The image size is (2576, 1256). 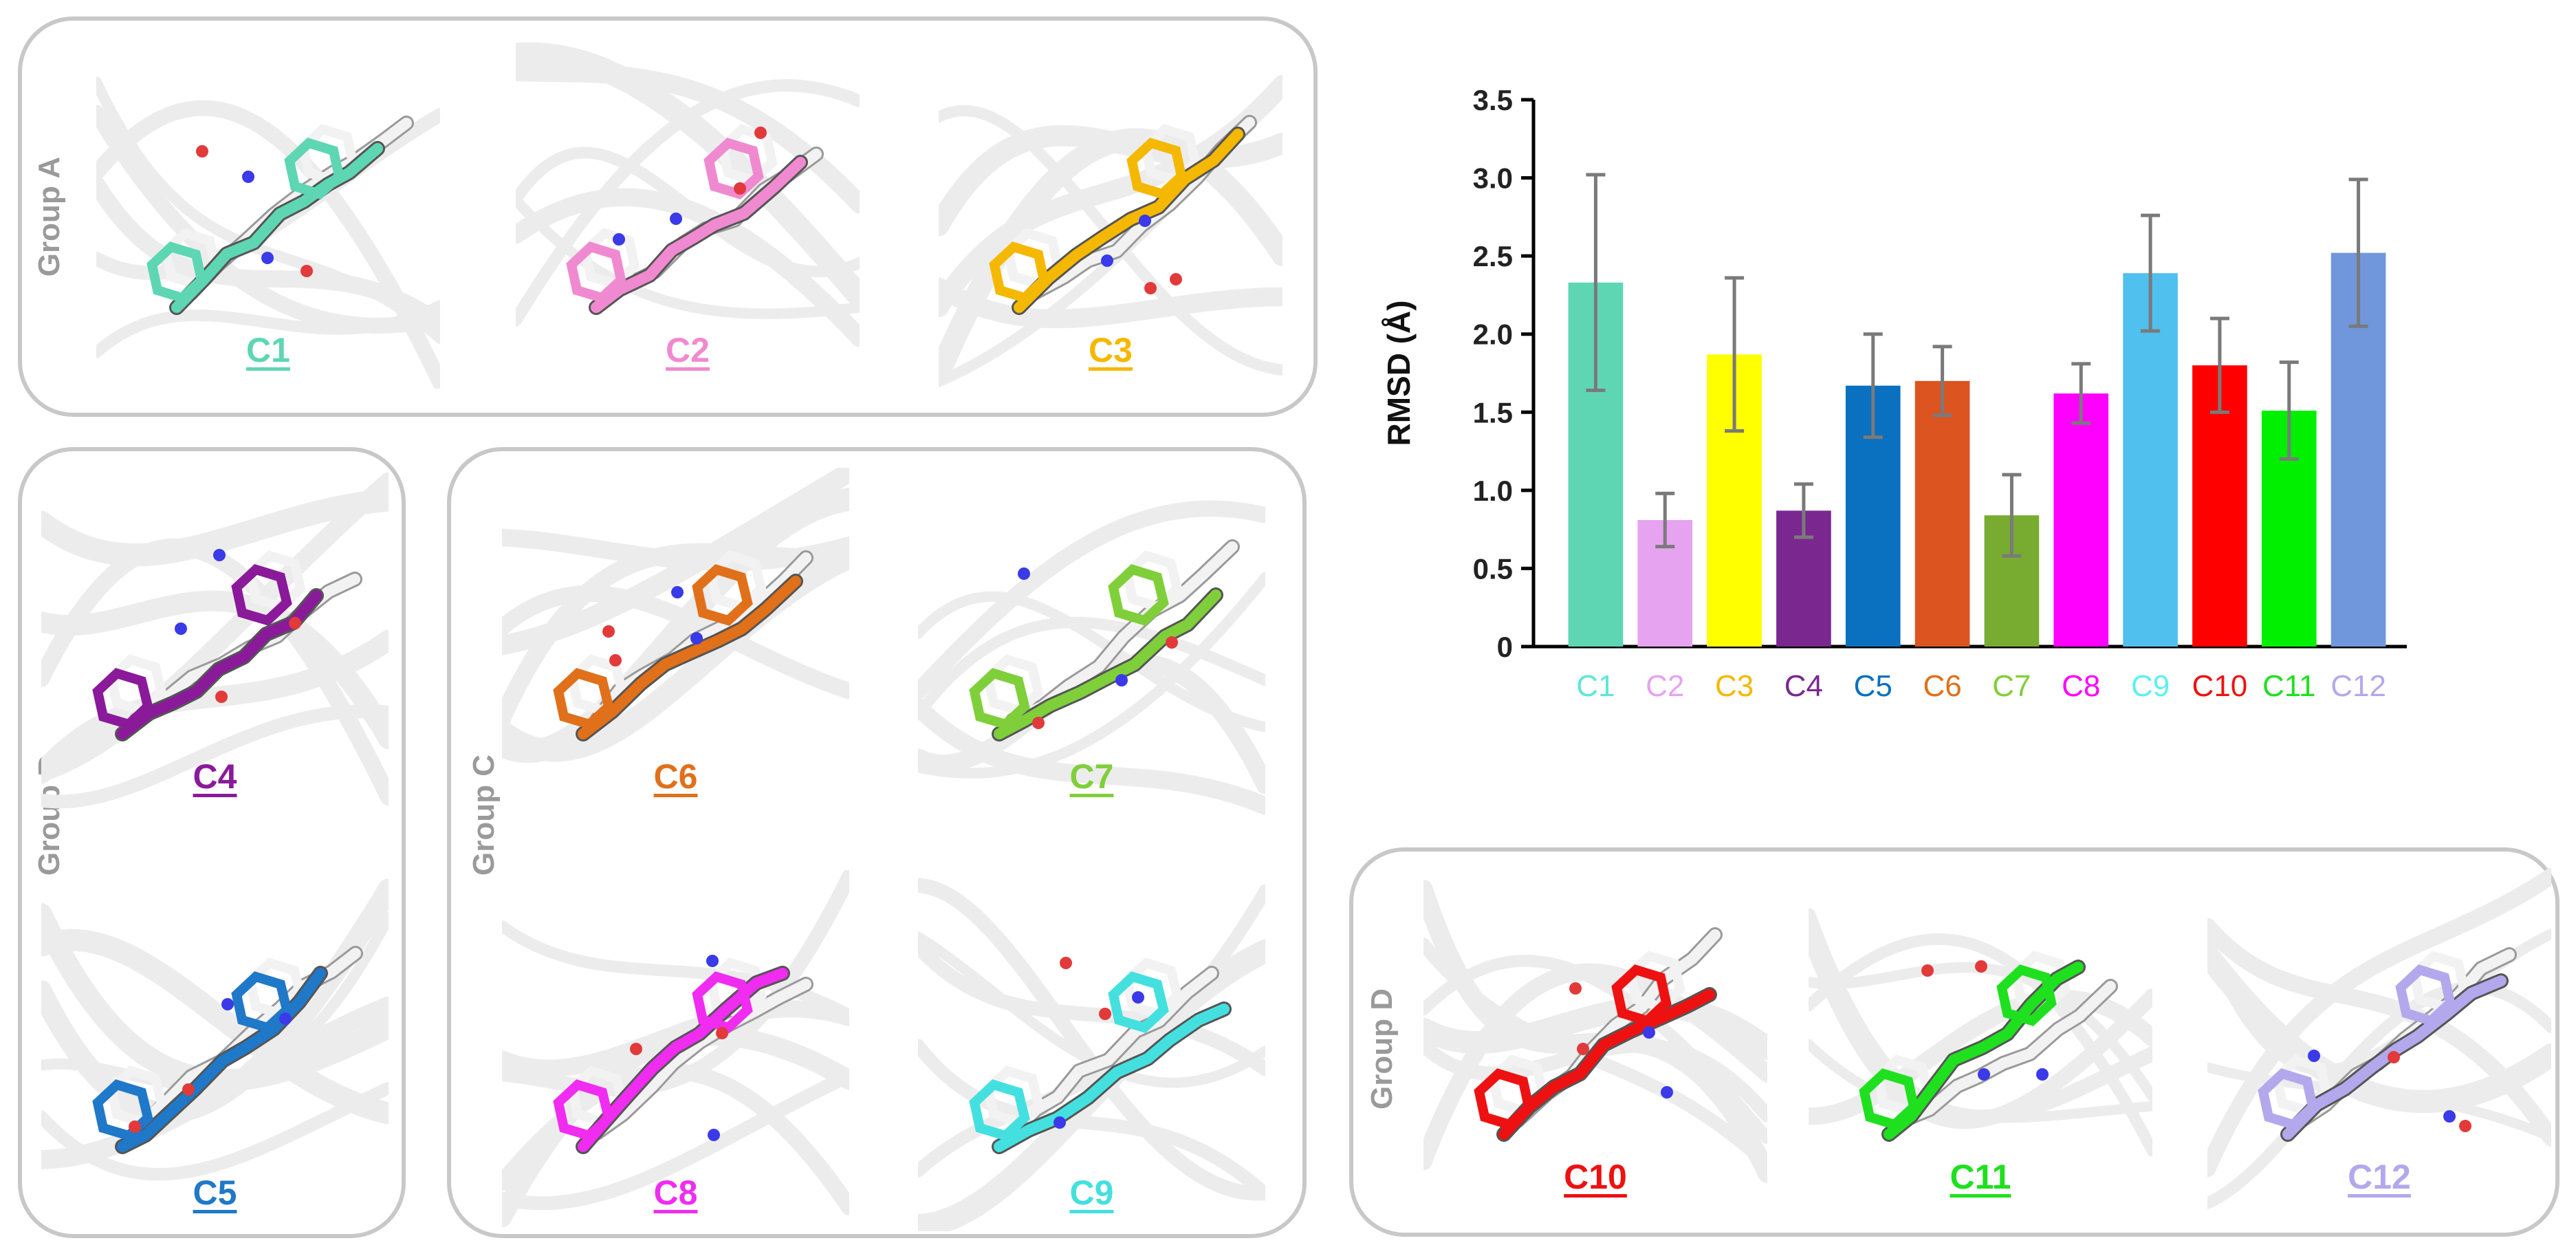 What do you see at coordinates (2150, 460) in the screenshot?
I see `bar-c9` at bounding box center [2150, 460].